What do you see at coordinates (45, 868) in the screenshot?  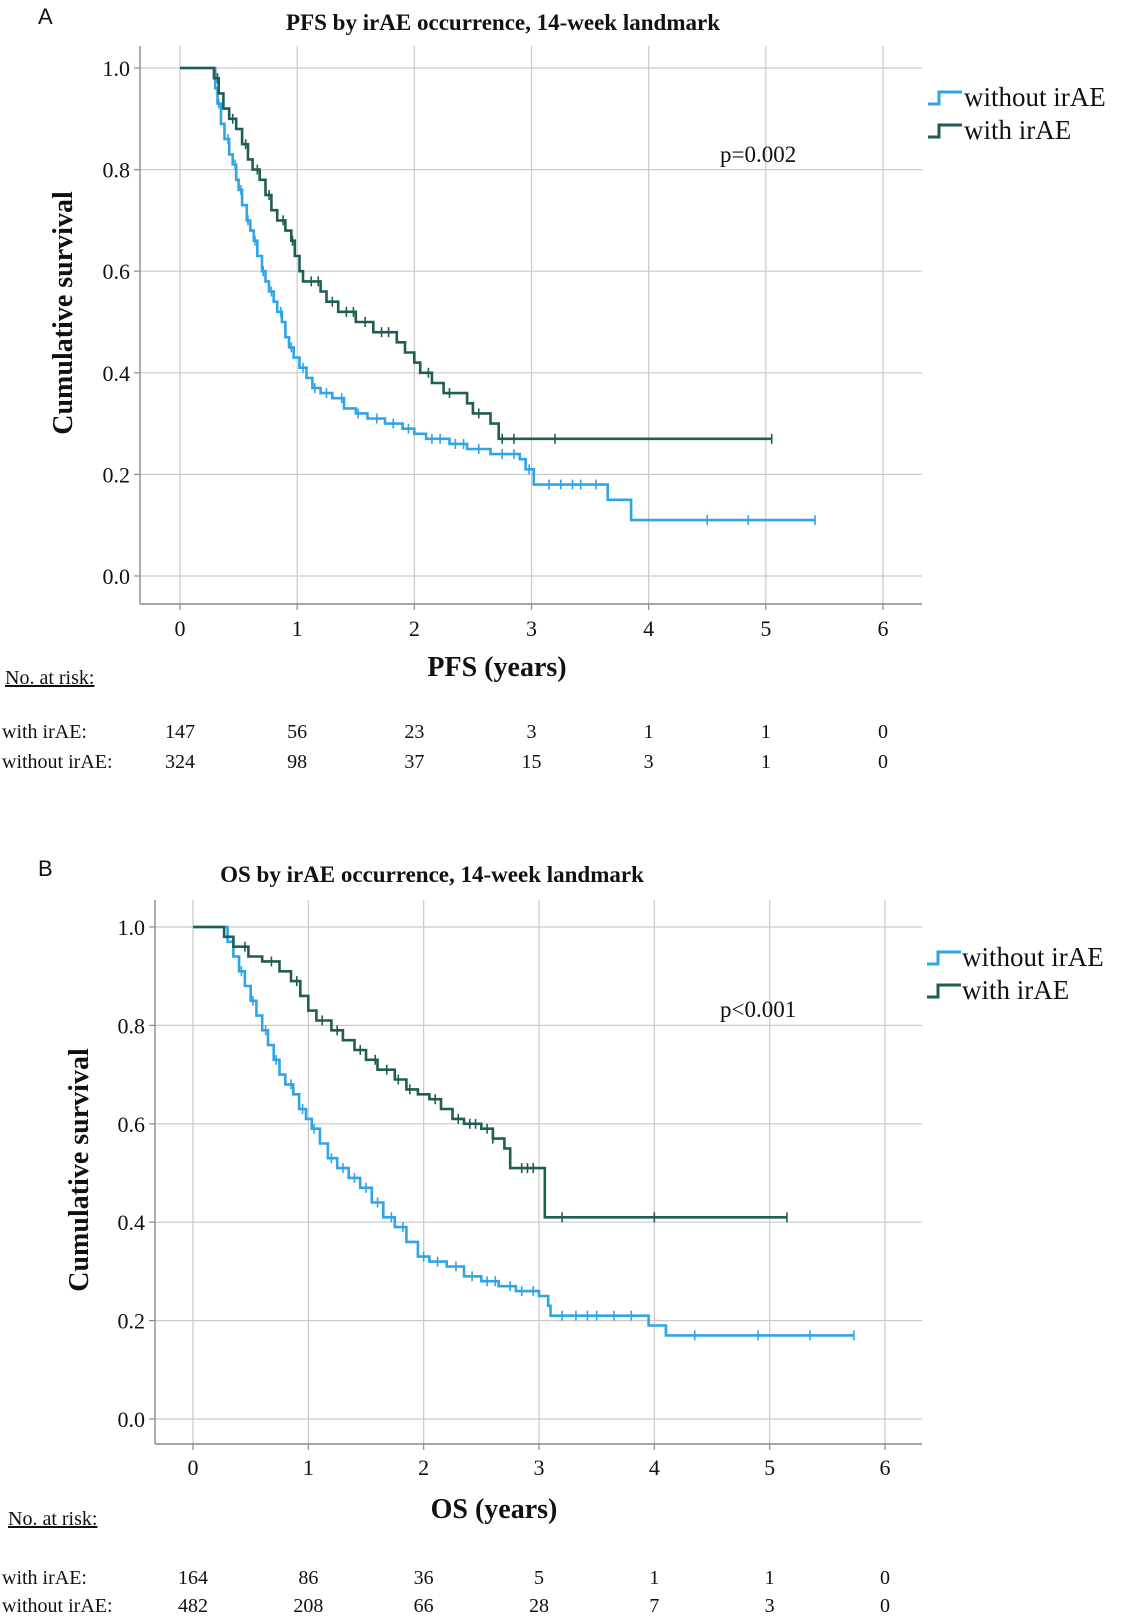 I see `panel-letter: B` at bounding box center [45, 868].